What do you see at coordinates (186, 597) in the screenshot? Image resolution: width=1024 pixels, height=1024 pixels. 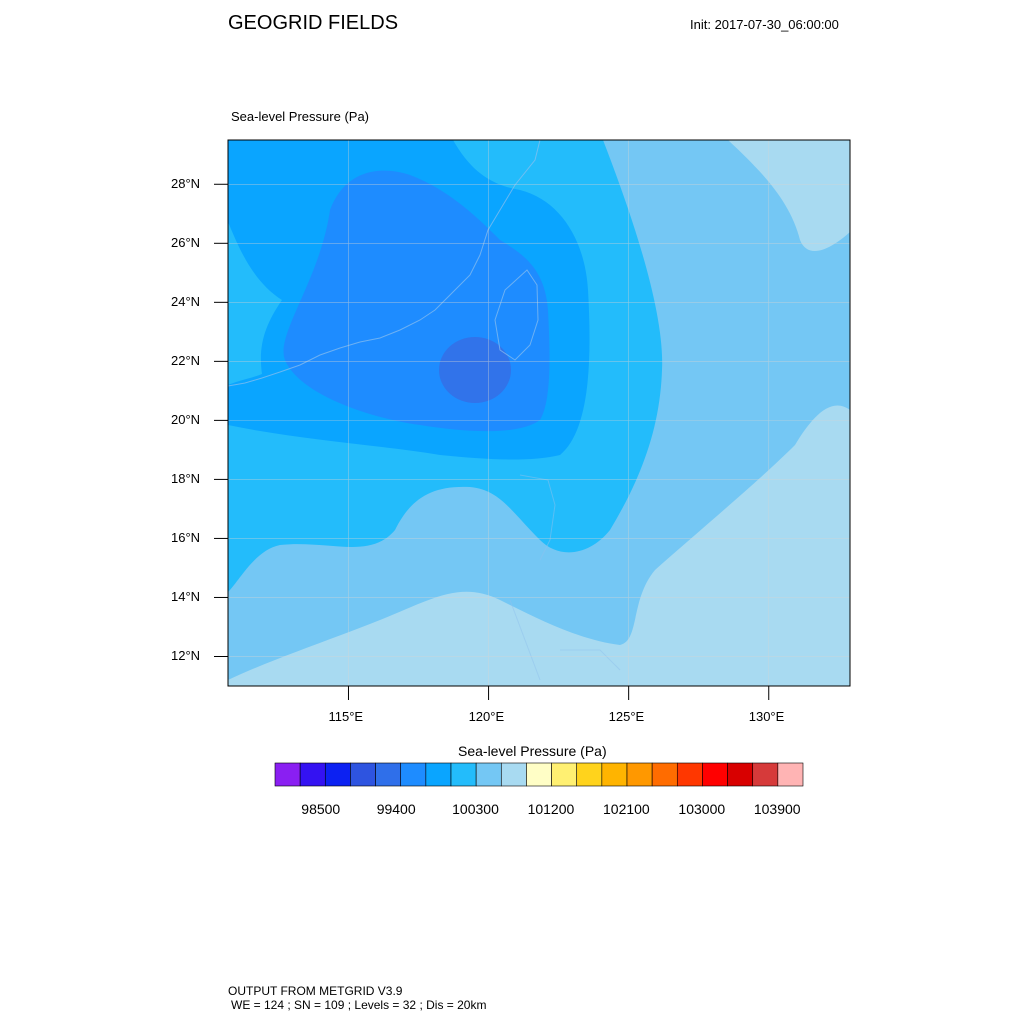 I see `lat-tick-label: 14°N` at bounding box center [186, 597].